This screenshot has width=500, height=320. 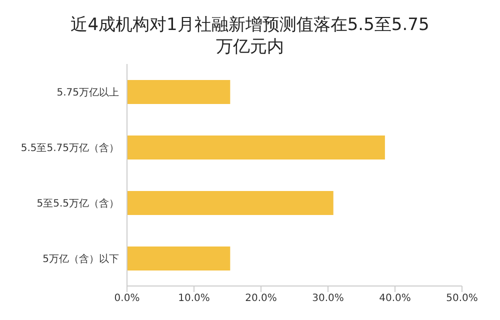 What do you see at coordinates (77, 203) in the screenshot?
I see `y-tick-label: 5至5.5万亿（含）` at bounding box center [77, 203].